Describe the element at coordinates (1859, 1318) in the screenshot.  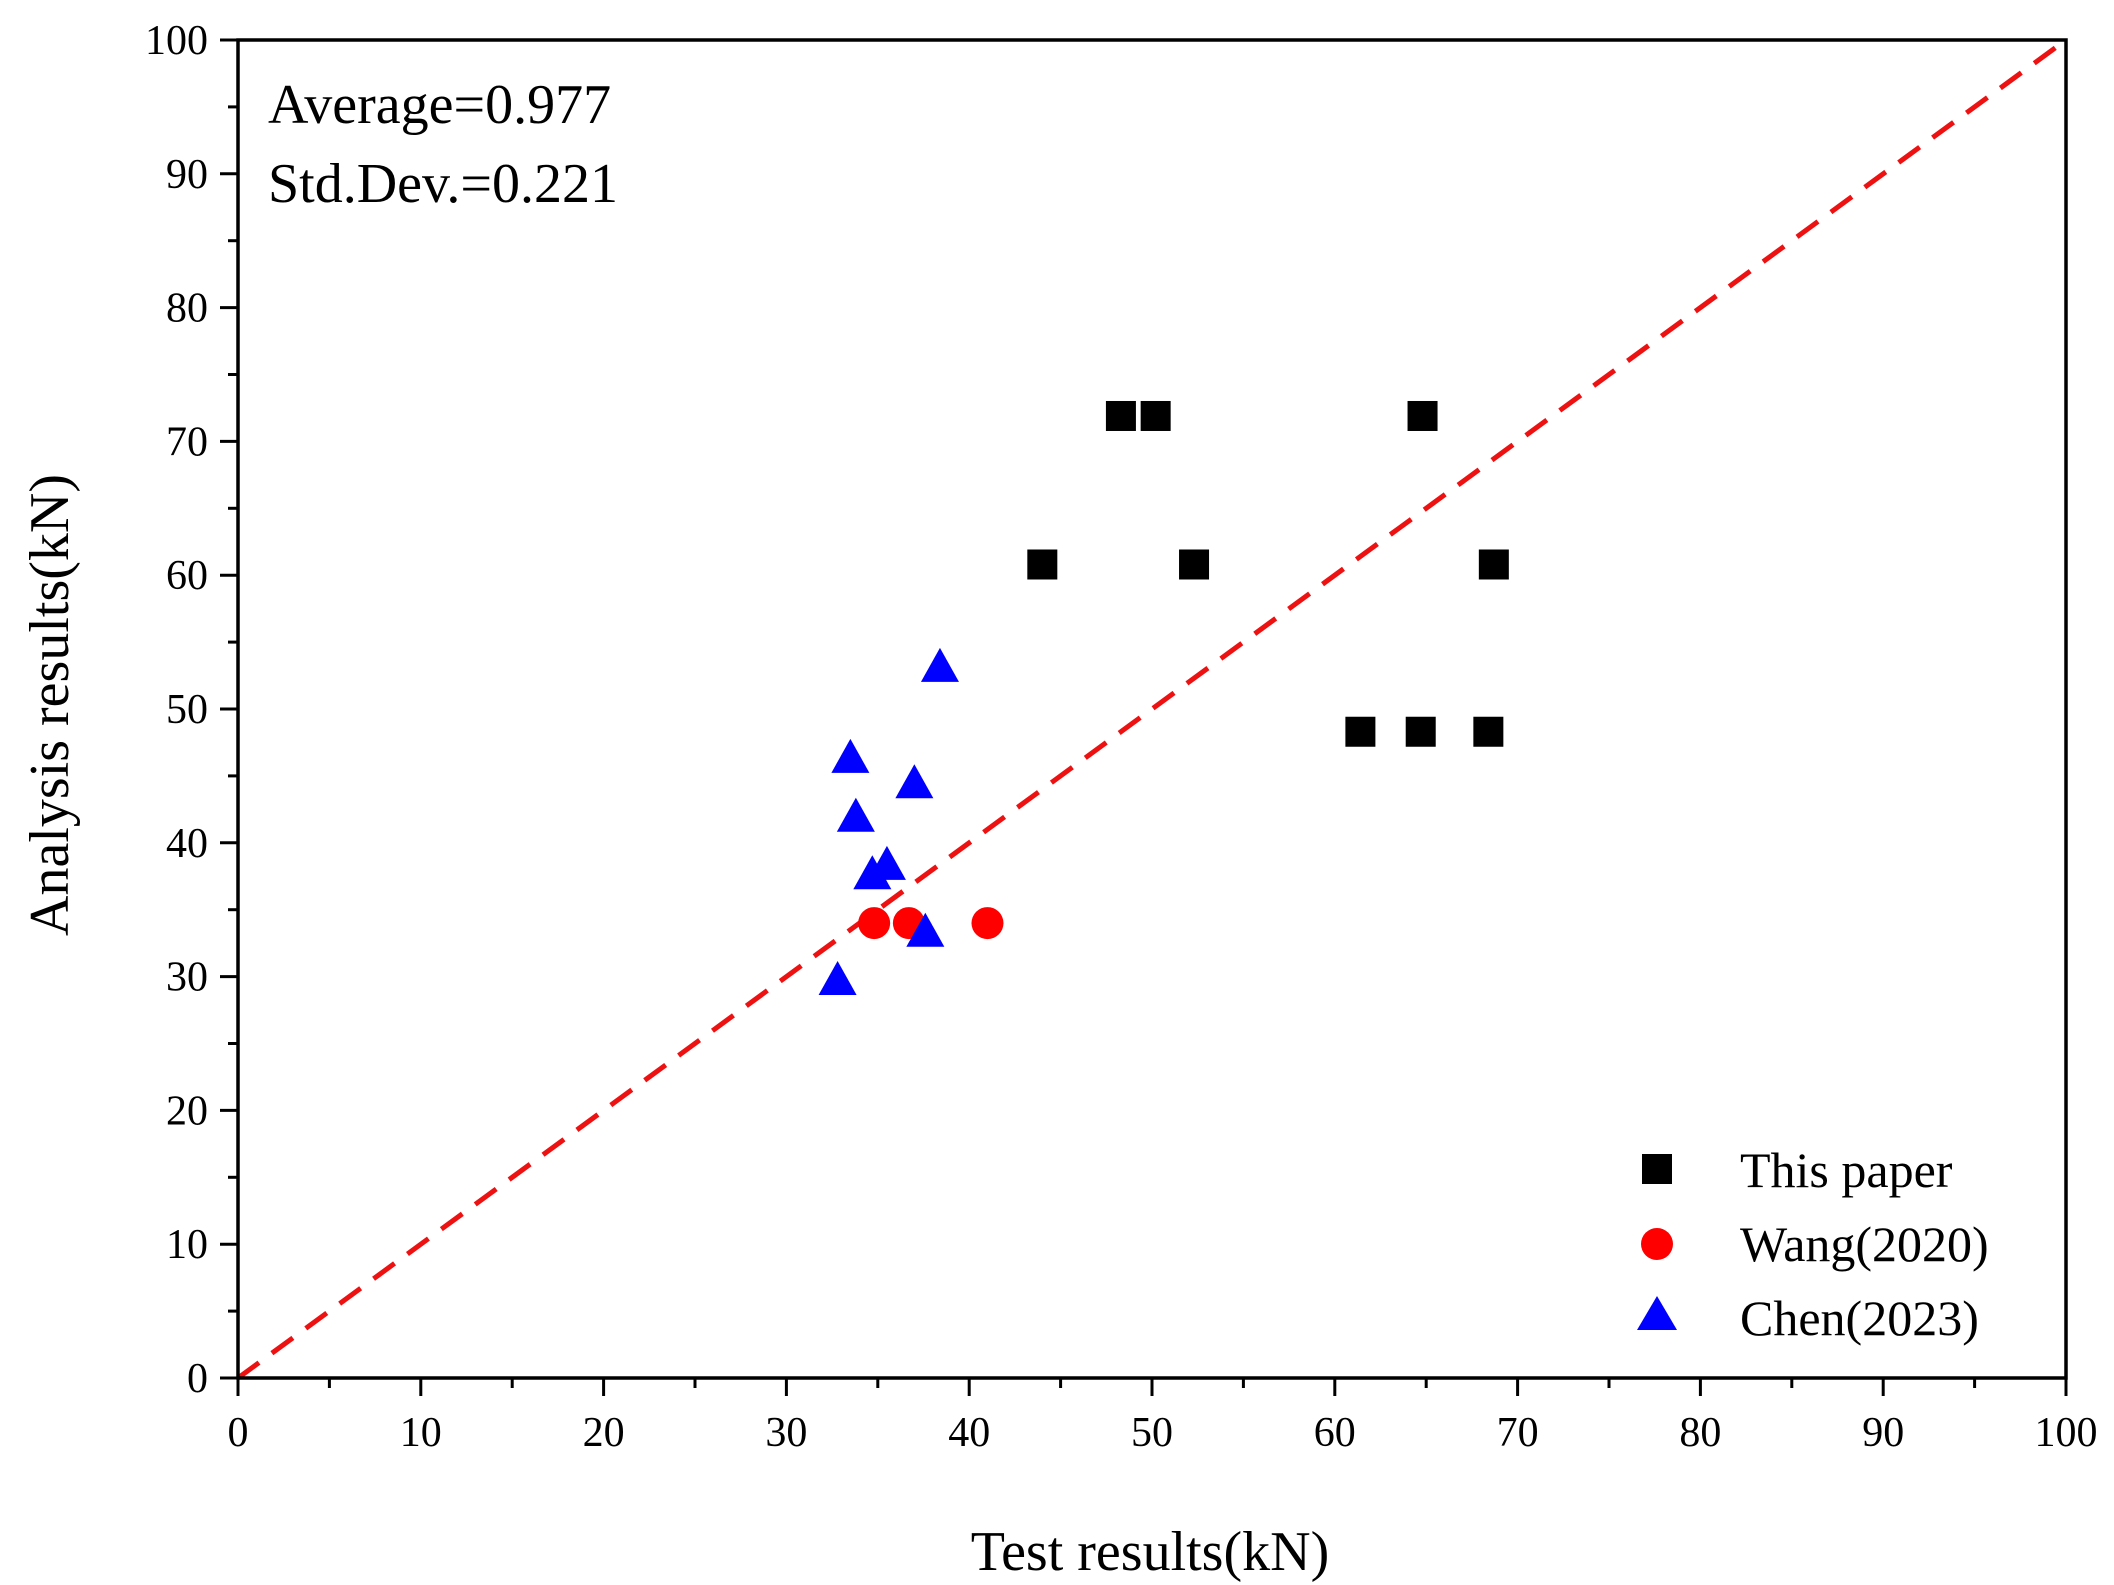
I see `legend-label-chen: Chen(2023)` at that location.